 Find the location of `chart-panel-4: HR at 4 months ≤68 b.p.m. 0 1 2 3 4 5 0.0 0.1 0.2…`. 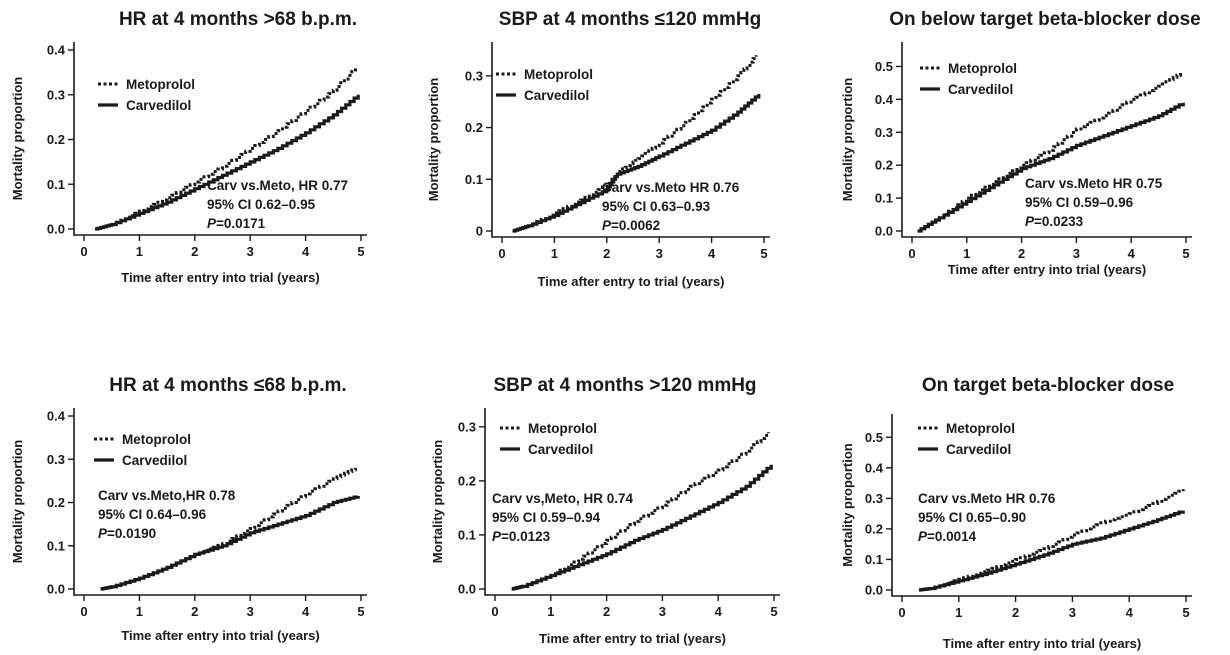

chart-panel-4: HR at 4 months ≤68 b.p.m. 0 1 2 3 4 5 0.0 0.1 0.2… is located at coordinates (188, 509).